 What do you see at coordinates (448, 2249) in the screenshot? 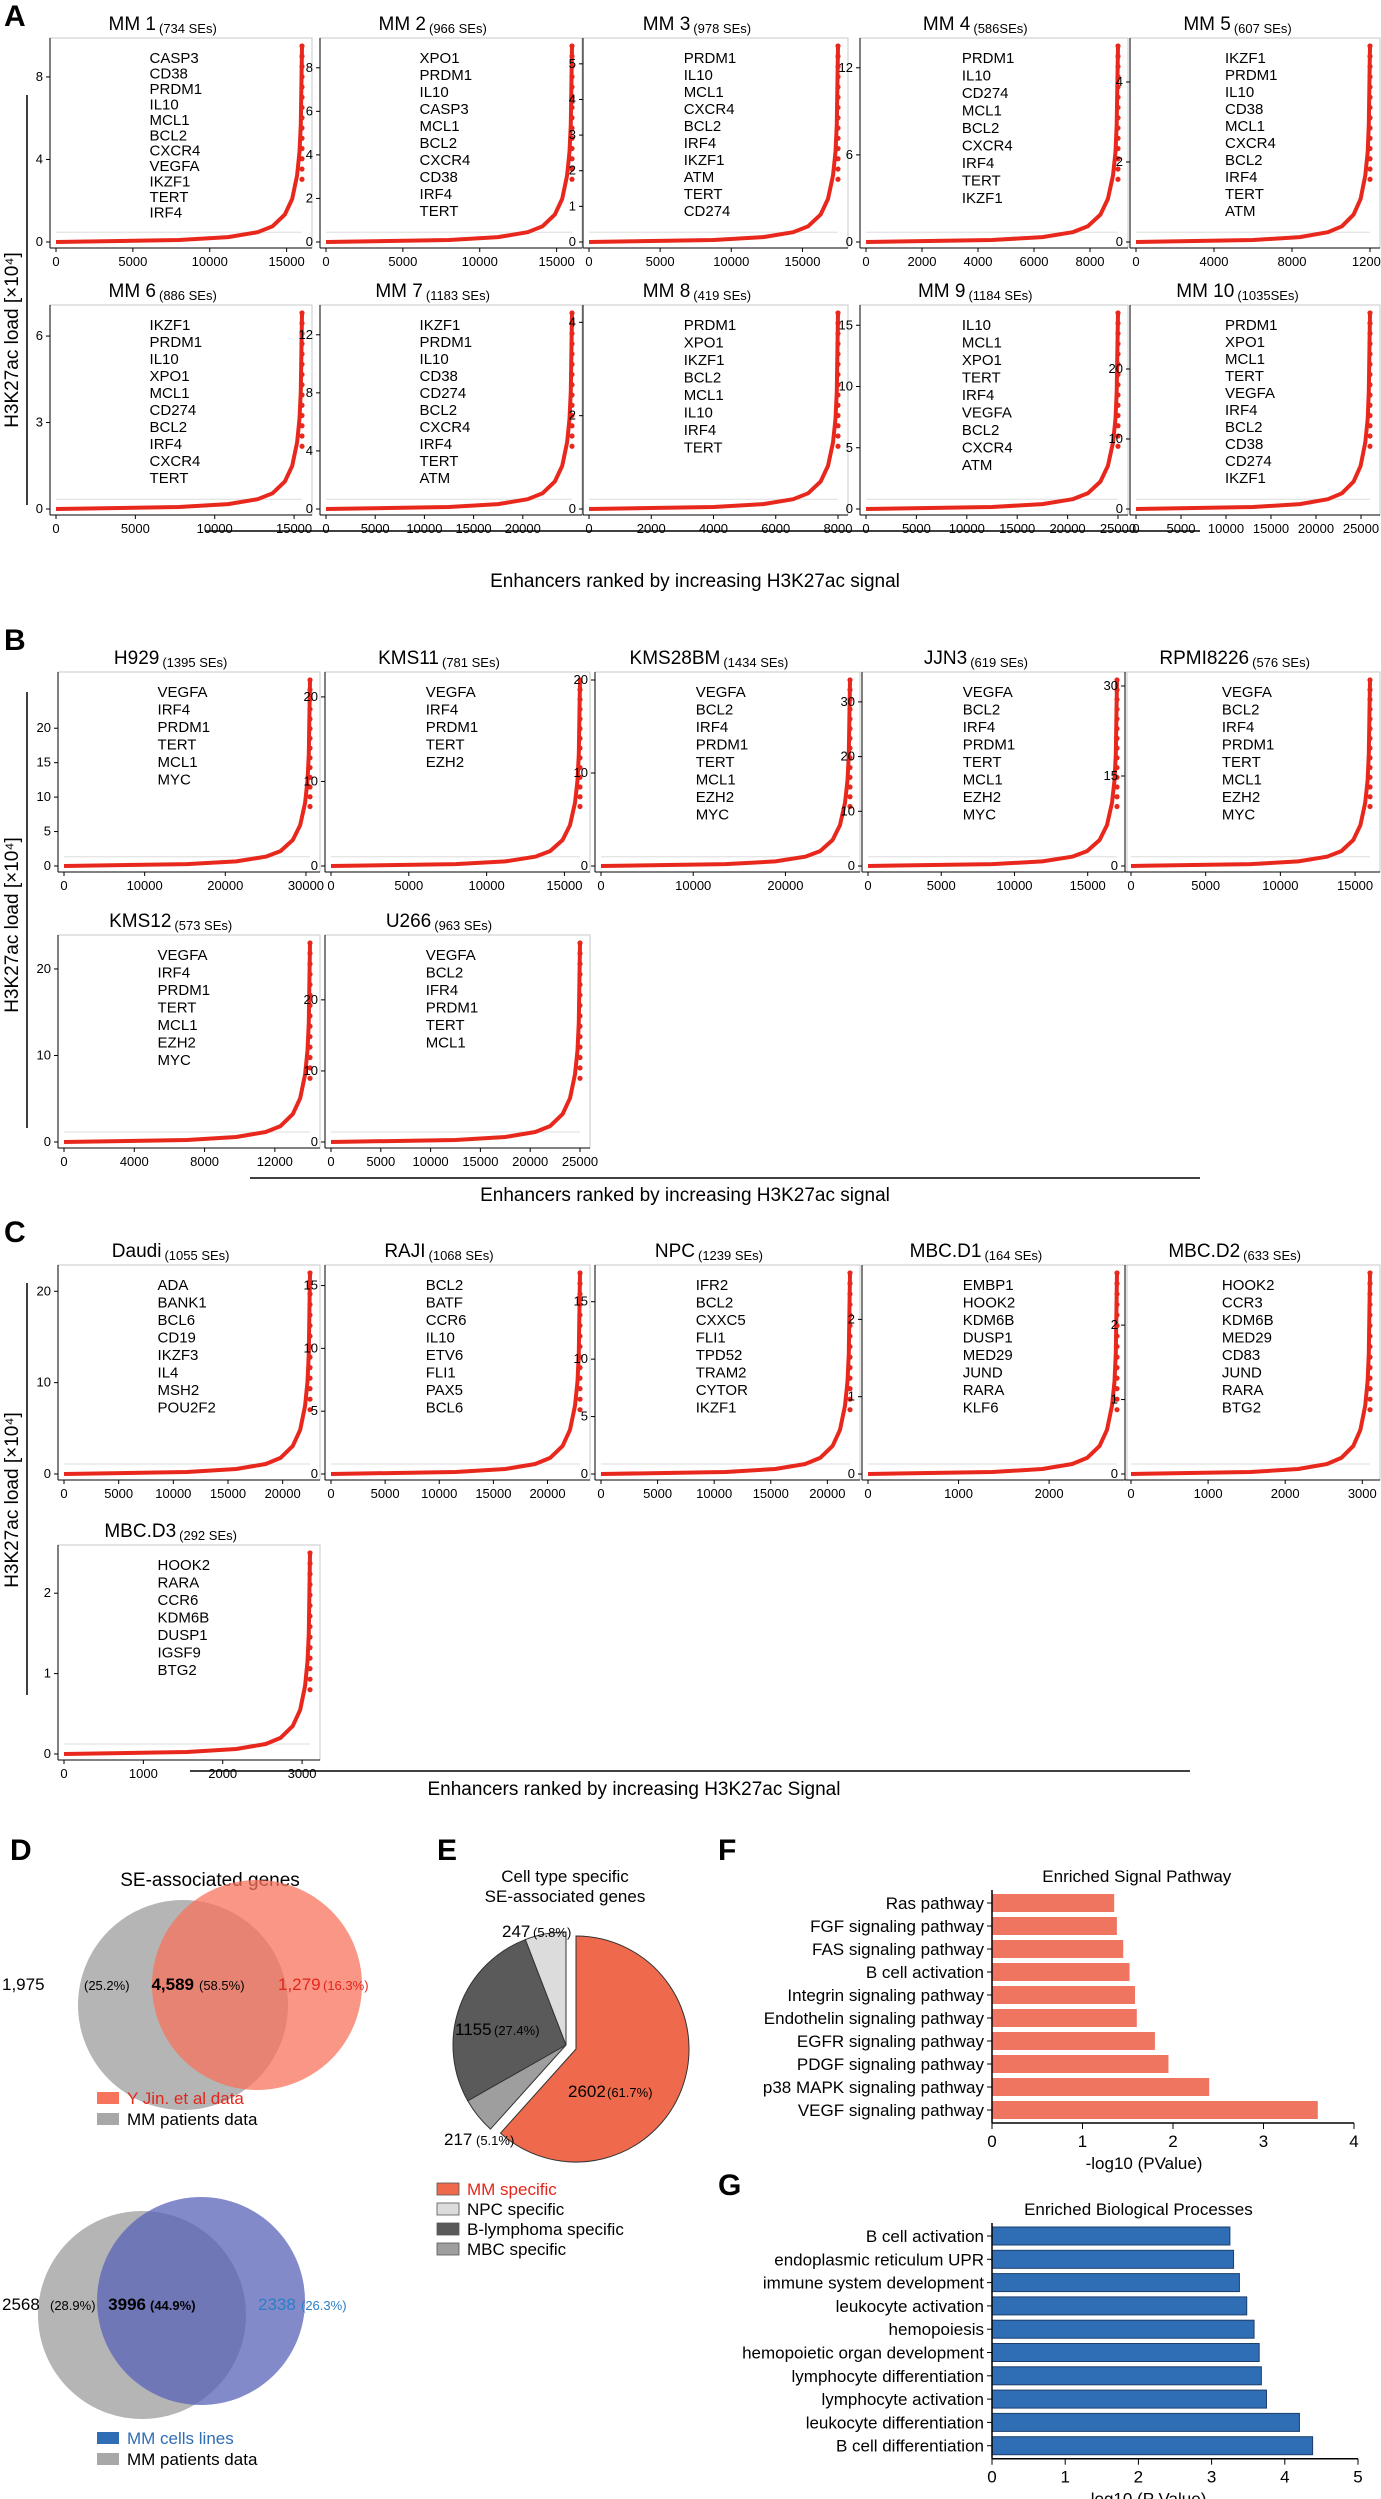
I see `pie-legend-swatch-mbc` at bounding box center [448, 2249].